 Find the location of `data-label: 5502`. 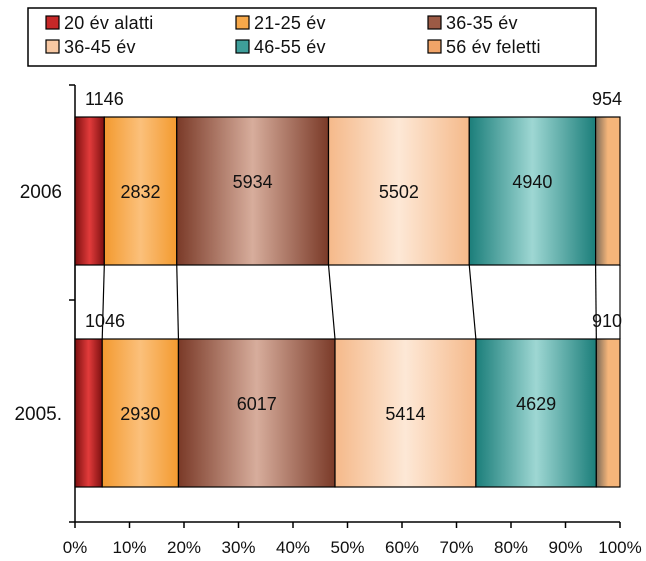

data-label: 5502 is located at coordinates (399, 192).